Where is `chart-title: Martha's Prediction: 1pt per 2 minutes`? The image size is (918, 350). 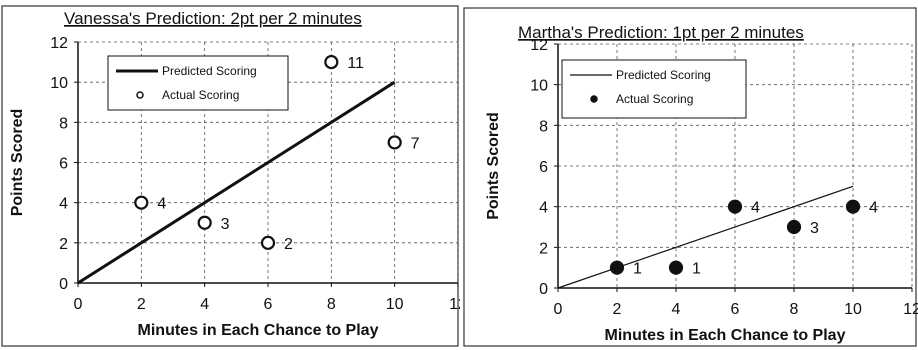 chart-title: Martha's Prediction: 1pt per 2 minutes is located at coordinates (661, 32).